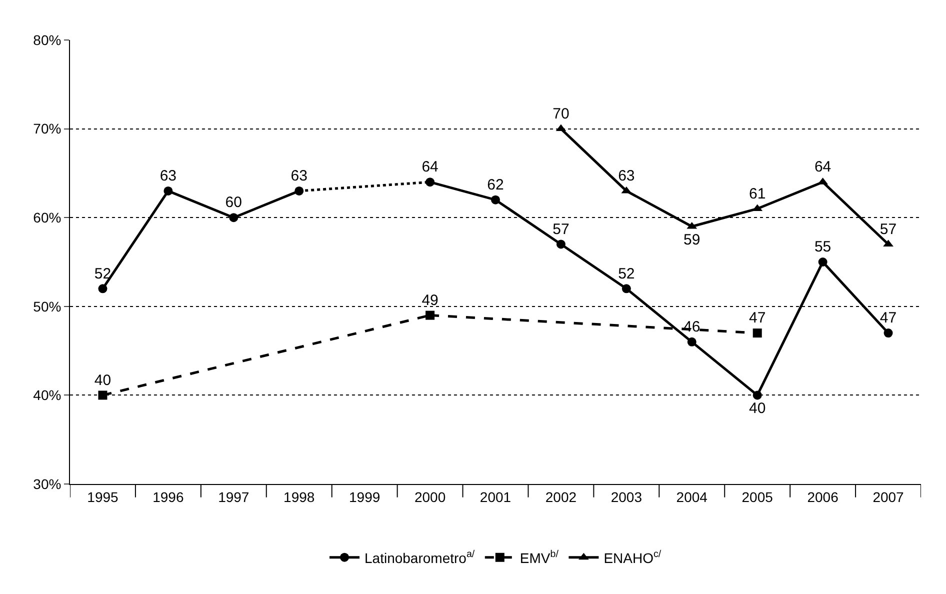 The height and width of the screenshot is (594, 946). Describe the element at coordinates (633, 557) in the screenshot. I see `legend-label: ENAHO$^{c/}$` at that location.